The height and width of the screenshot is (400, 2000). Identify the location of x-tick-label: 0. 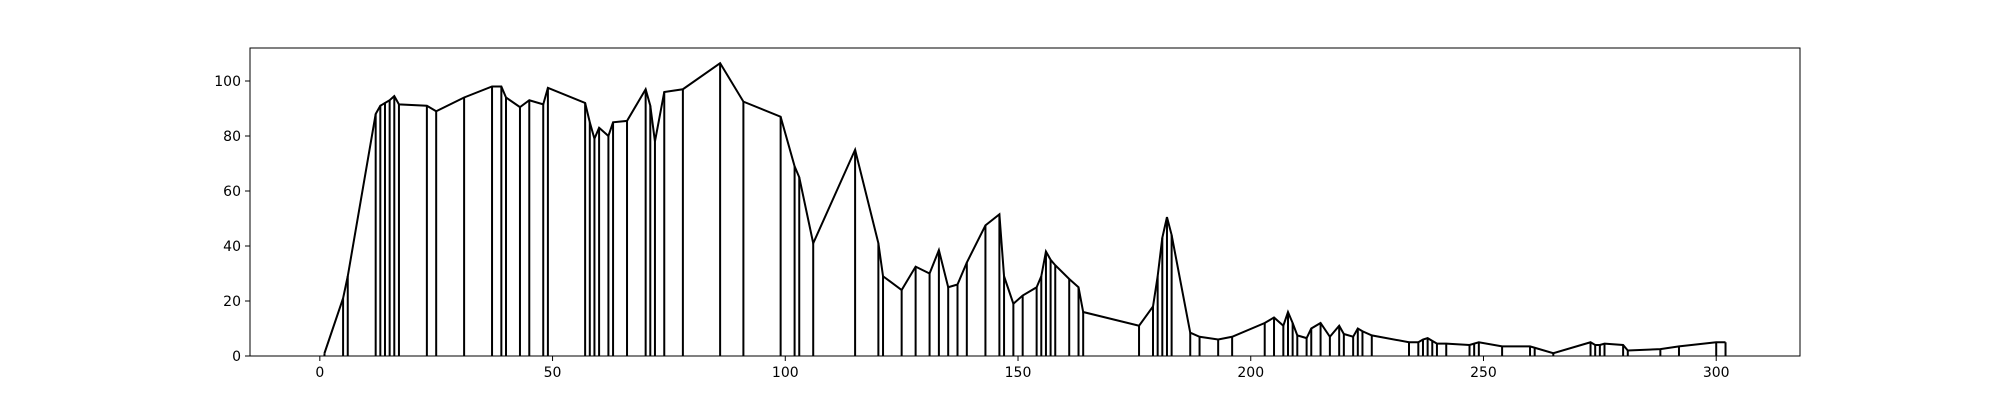
(319, 373).